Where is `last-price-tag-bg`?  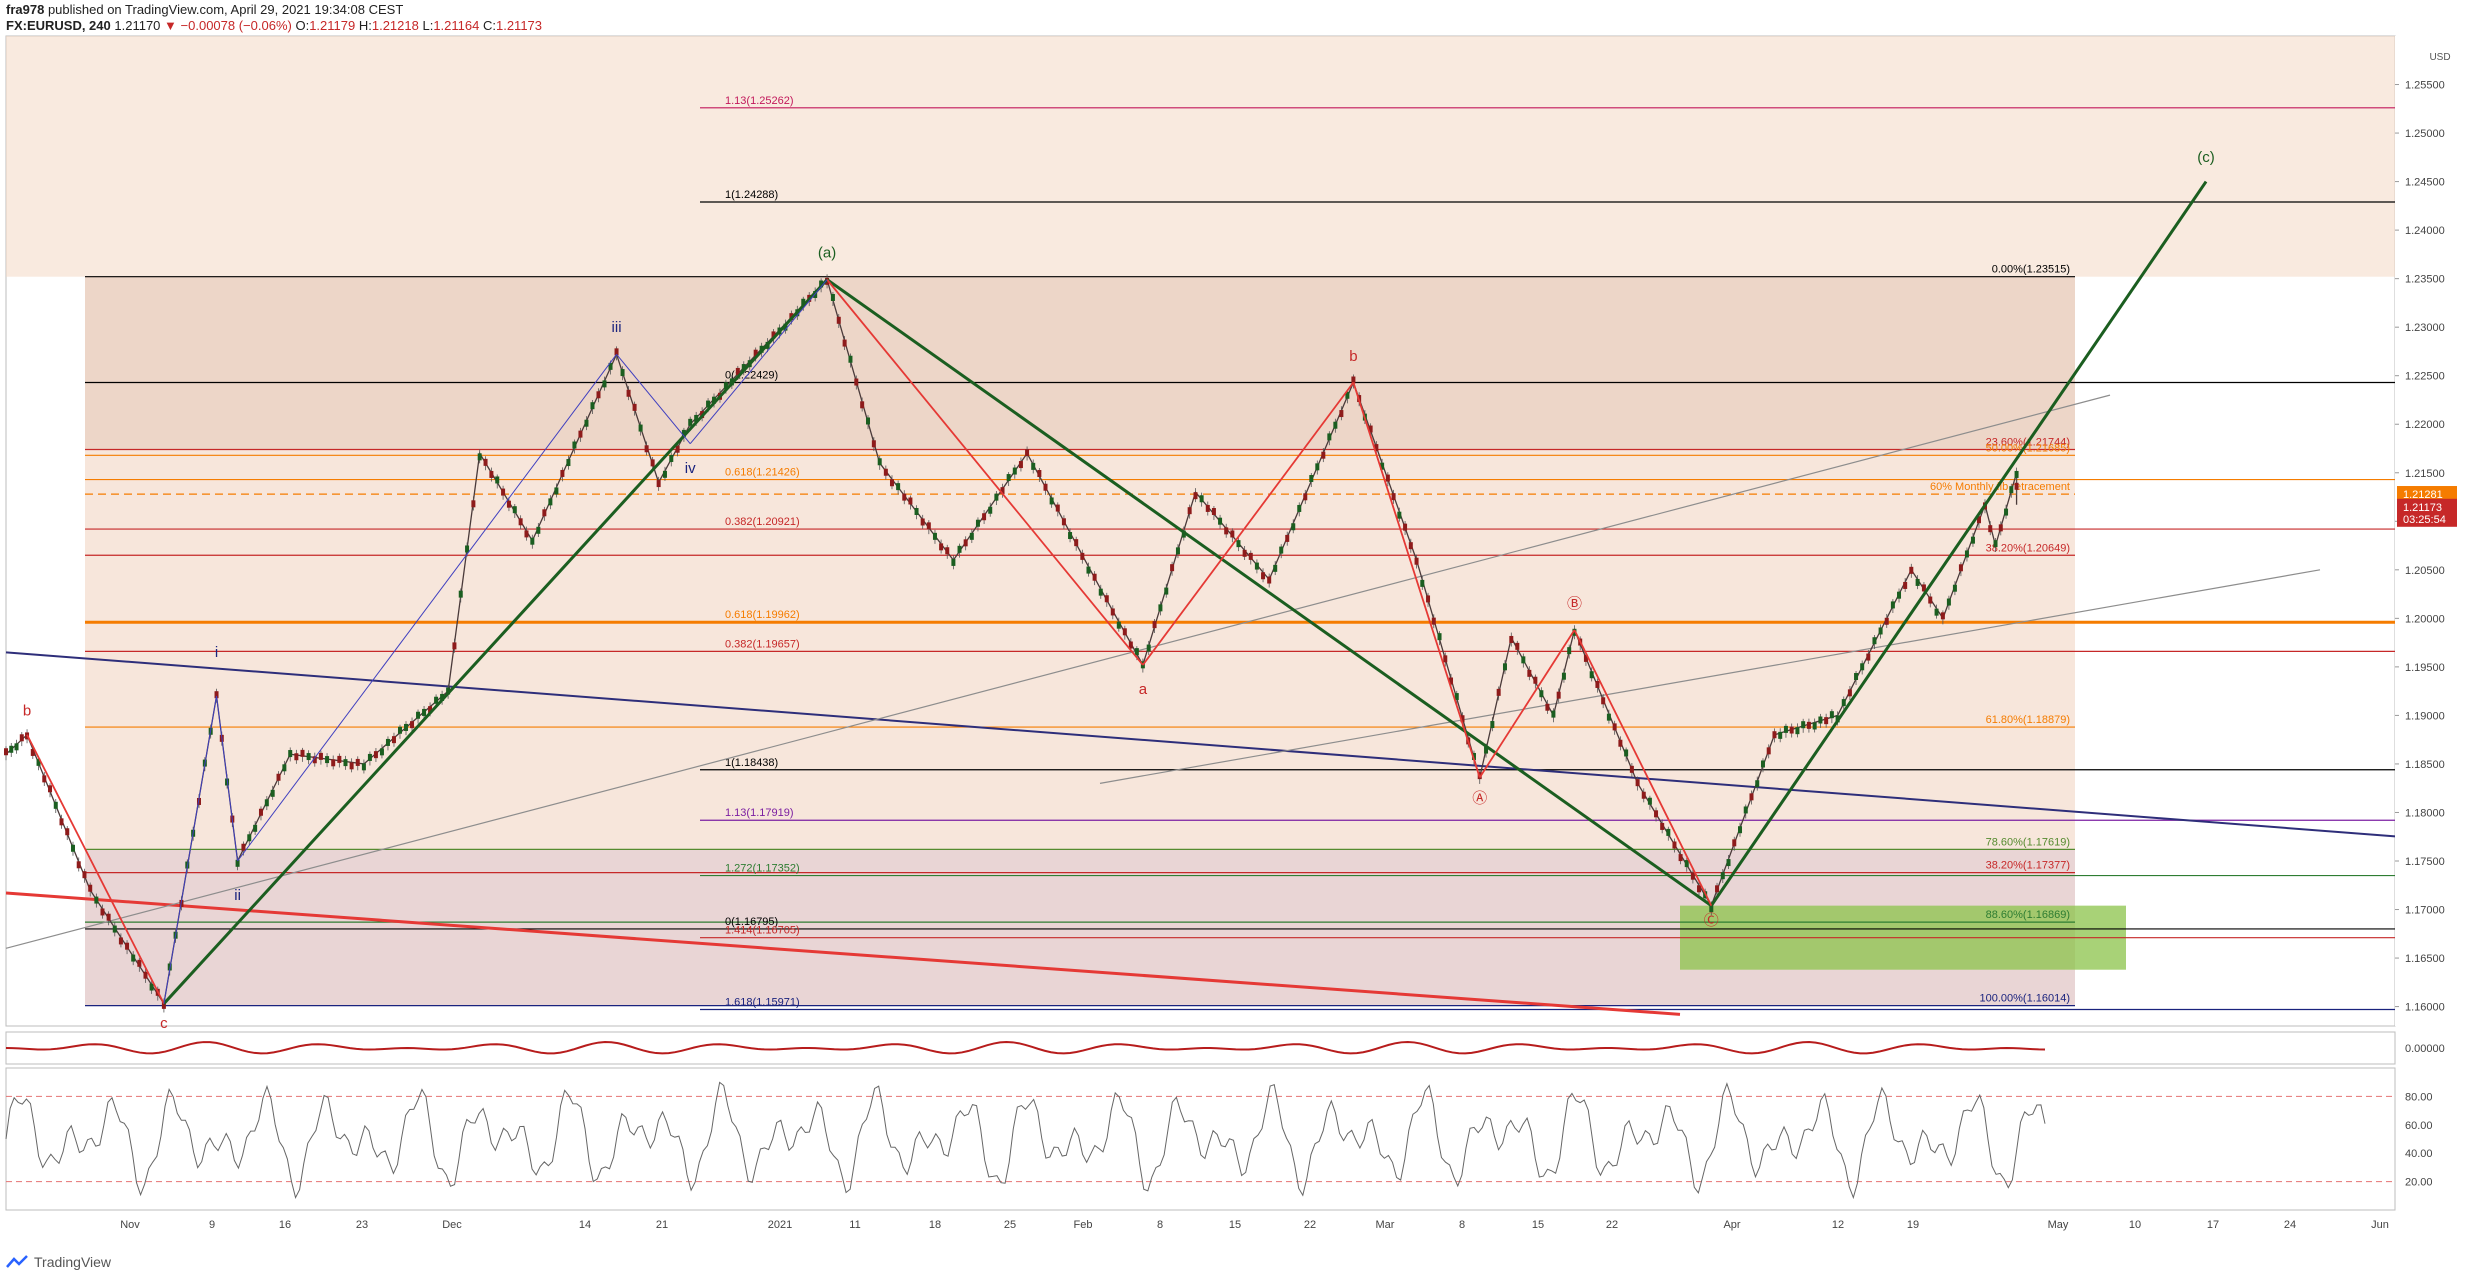
last-price-tag-bg is located at coordinates (2427, 512).